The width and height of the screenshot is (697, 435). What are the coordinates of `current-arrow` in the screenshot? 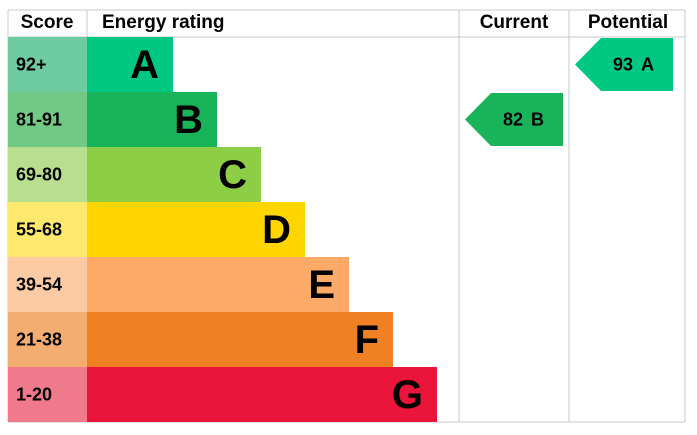 It's located at (514, 119).